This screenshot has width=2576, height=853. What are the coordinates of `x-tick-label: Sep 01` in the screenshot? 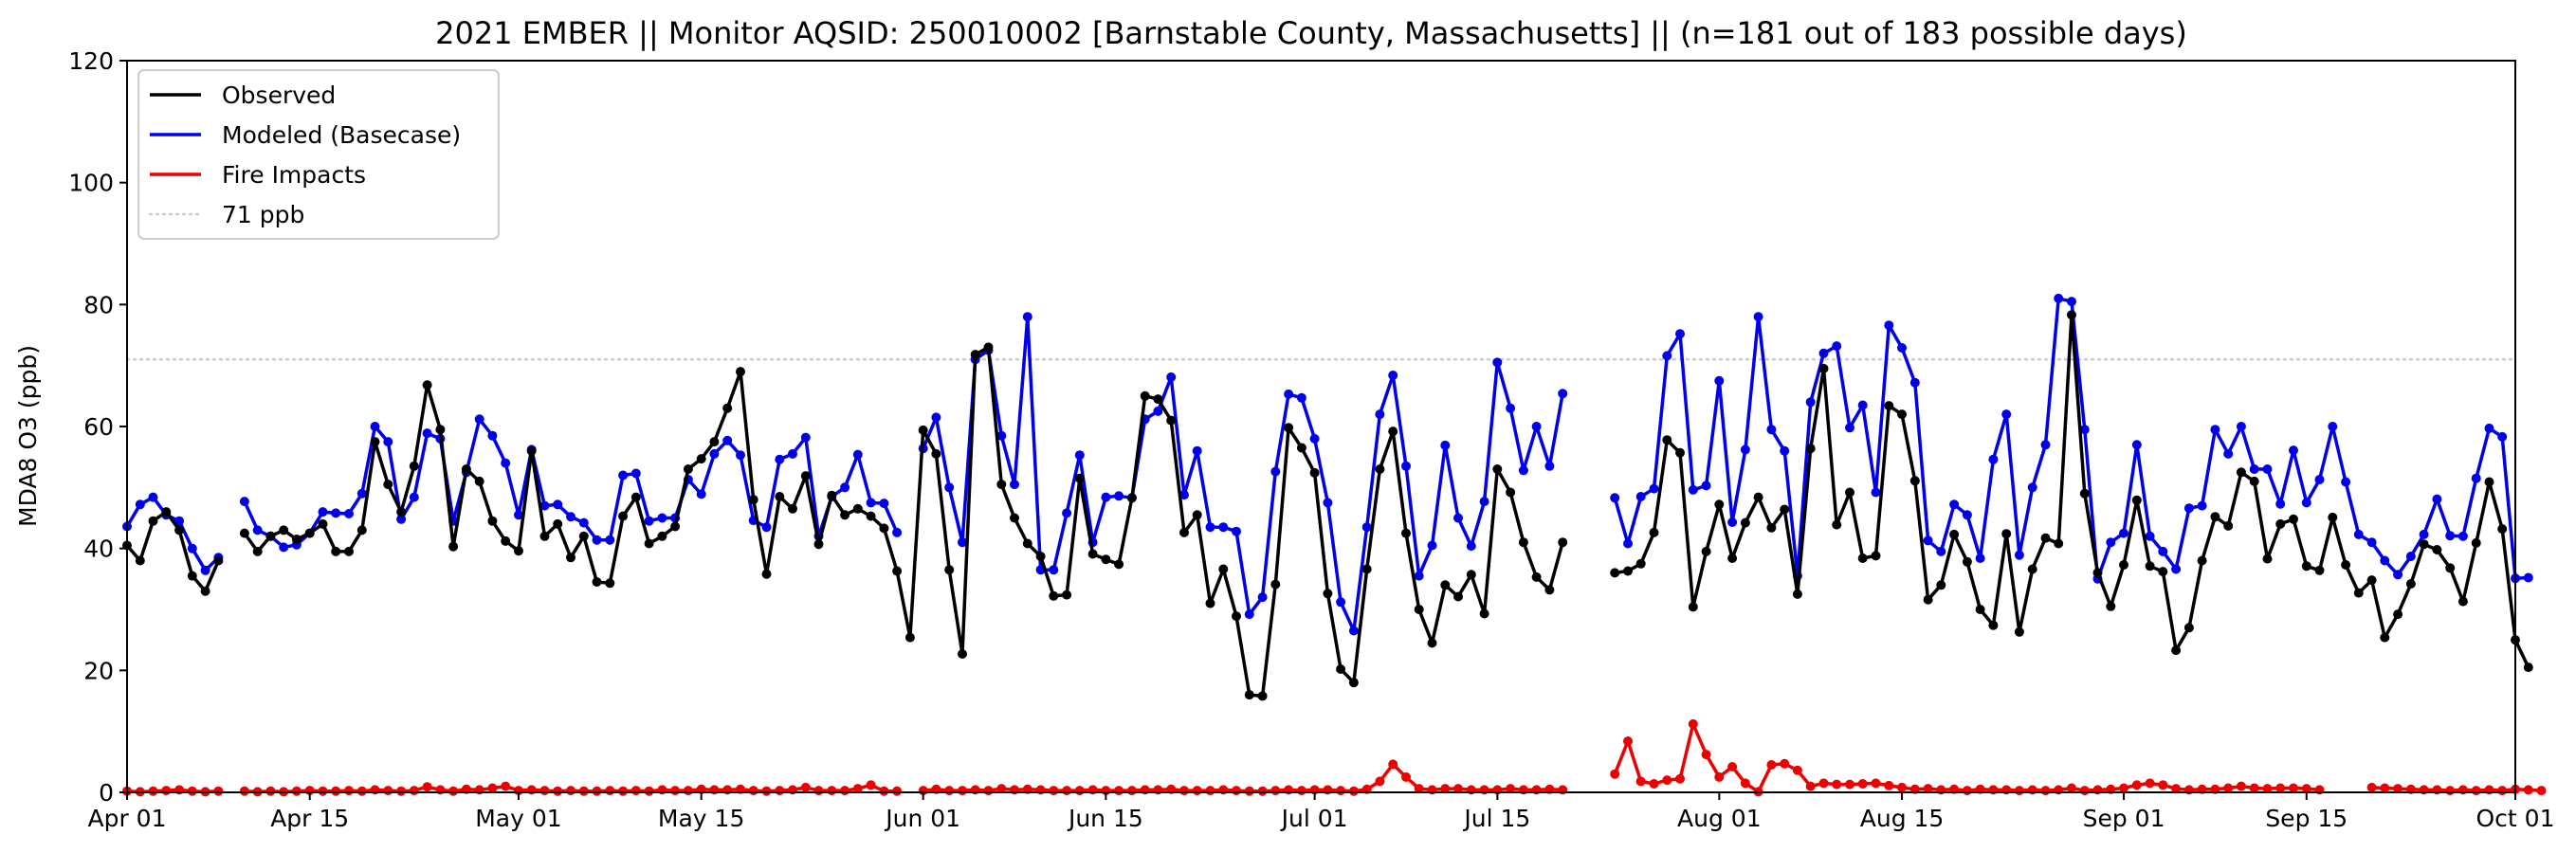 It's located at (2124, 818).